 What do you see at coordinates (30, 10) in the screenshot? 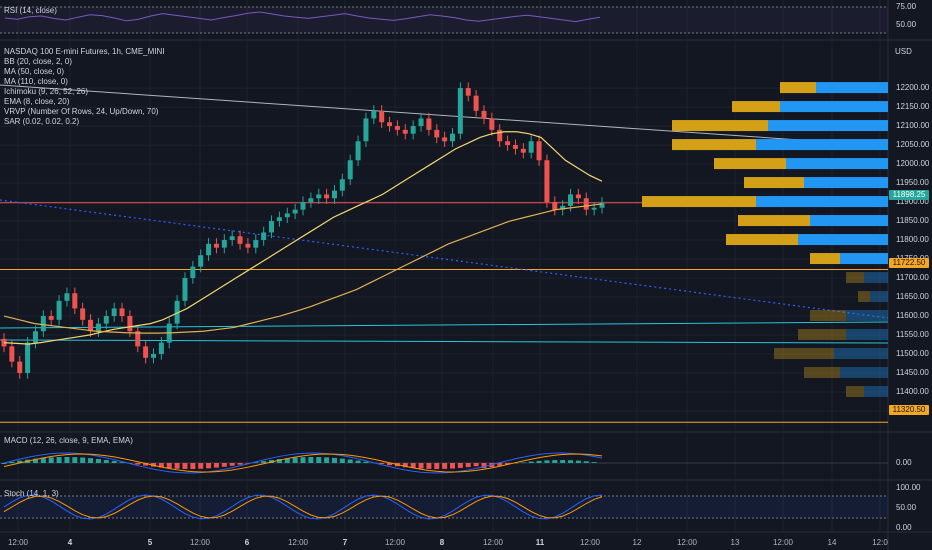
I see `rsi-title: RSI (14, close)` at bounding box center [30, 10].